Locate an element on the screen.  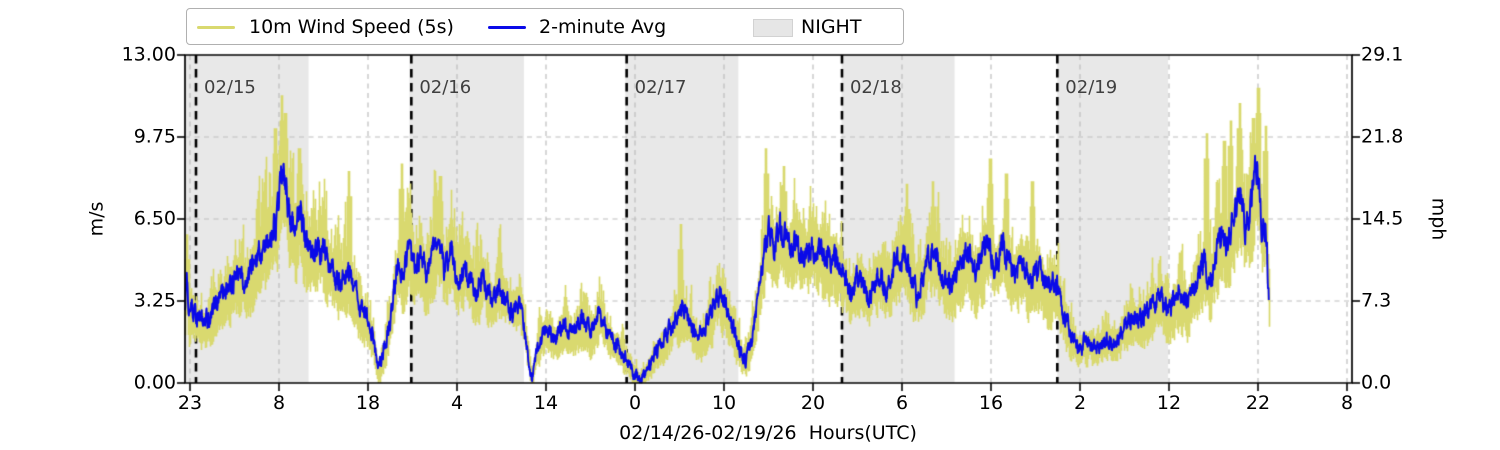
legend: 10m Wind Speed (5s) 2-minute Avg NIGHT is located at coordinates (545, 26).